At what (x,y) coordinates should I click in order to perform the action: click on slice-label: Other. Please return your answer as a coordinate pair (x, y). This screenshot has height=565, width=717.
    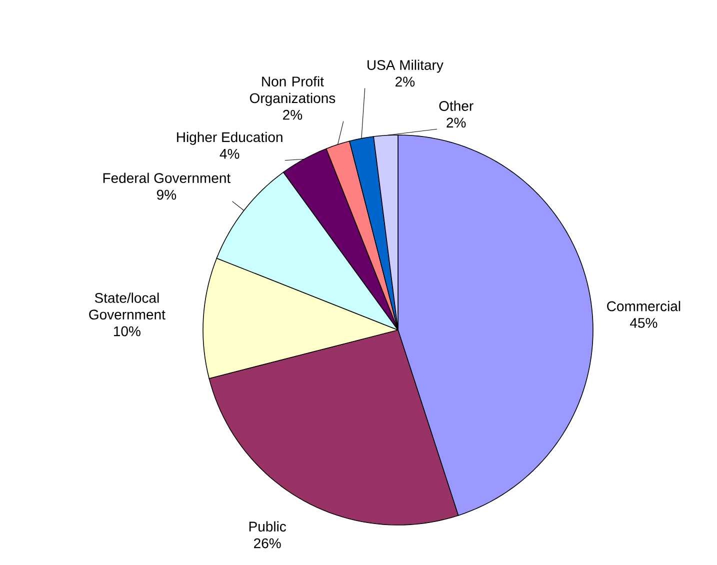
    Looking at the image, I should click on (456, 105).